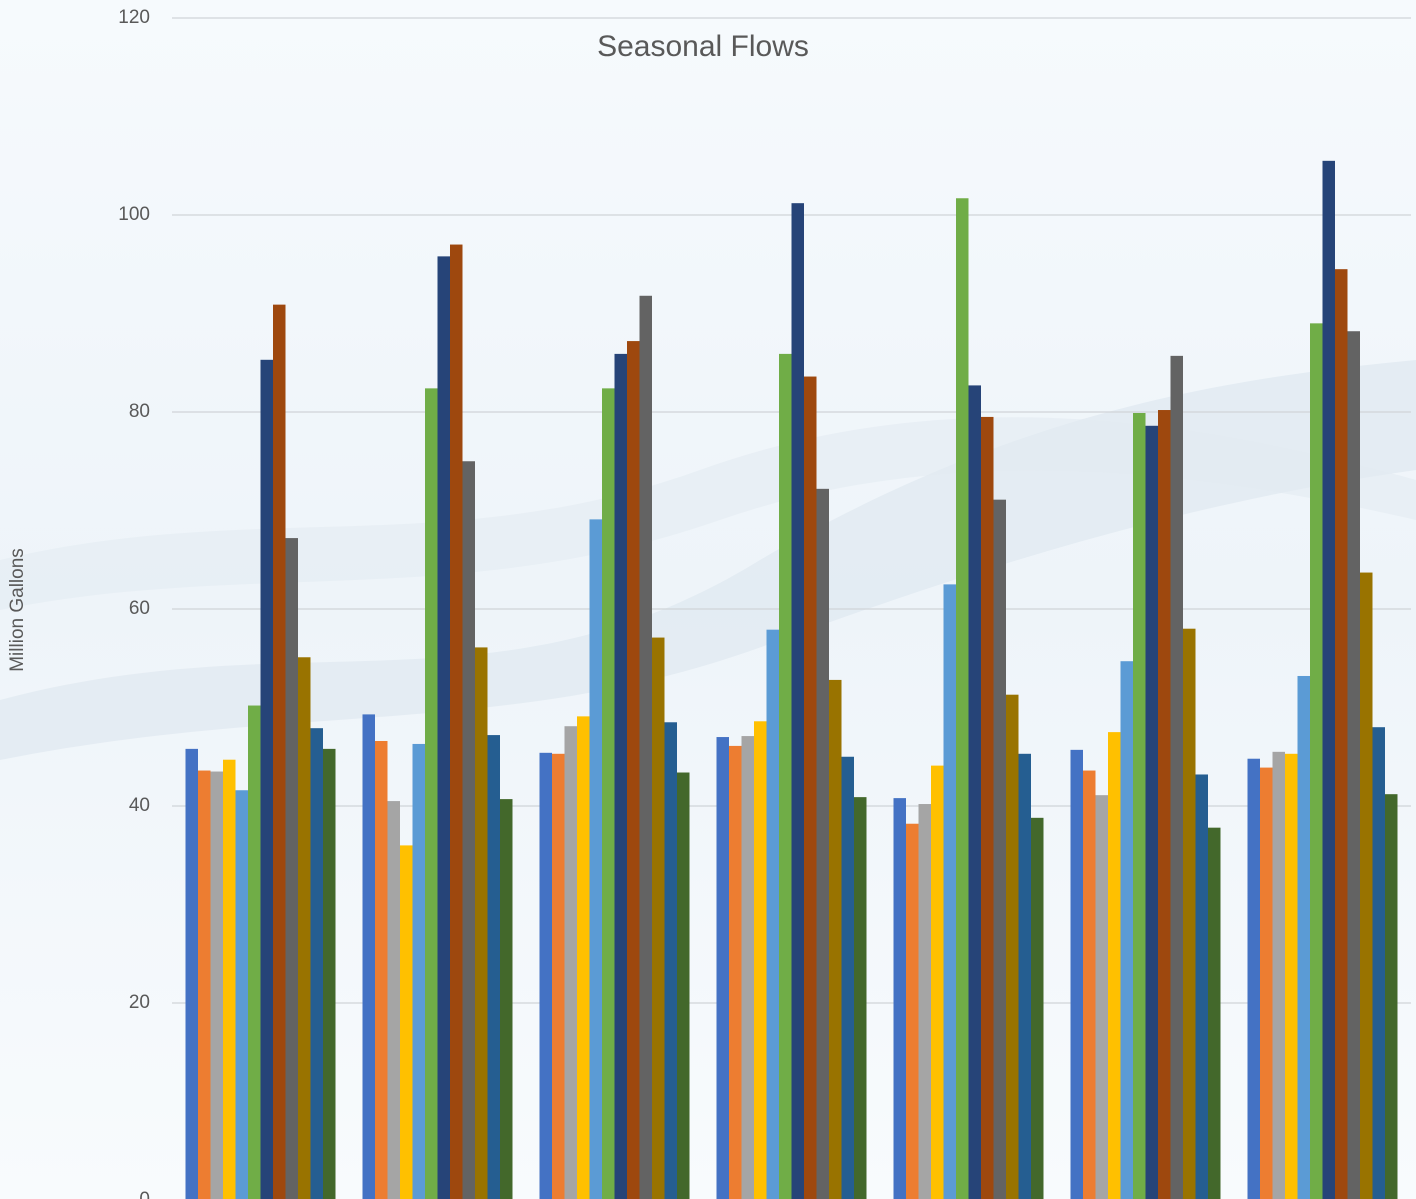 This screenshot has width=1416, height=1199. I want to click on y-tick-label: 0, so click(144, 1194).